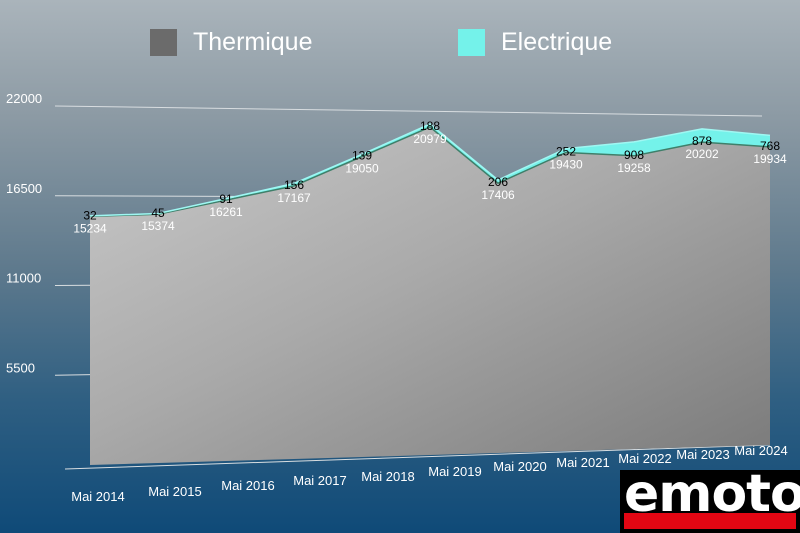 The height and width of the screenshot is (533, 800). I want to click on data-label-electrique: 908, so click(634, 155).